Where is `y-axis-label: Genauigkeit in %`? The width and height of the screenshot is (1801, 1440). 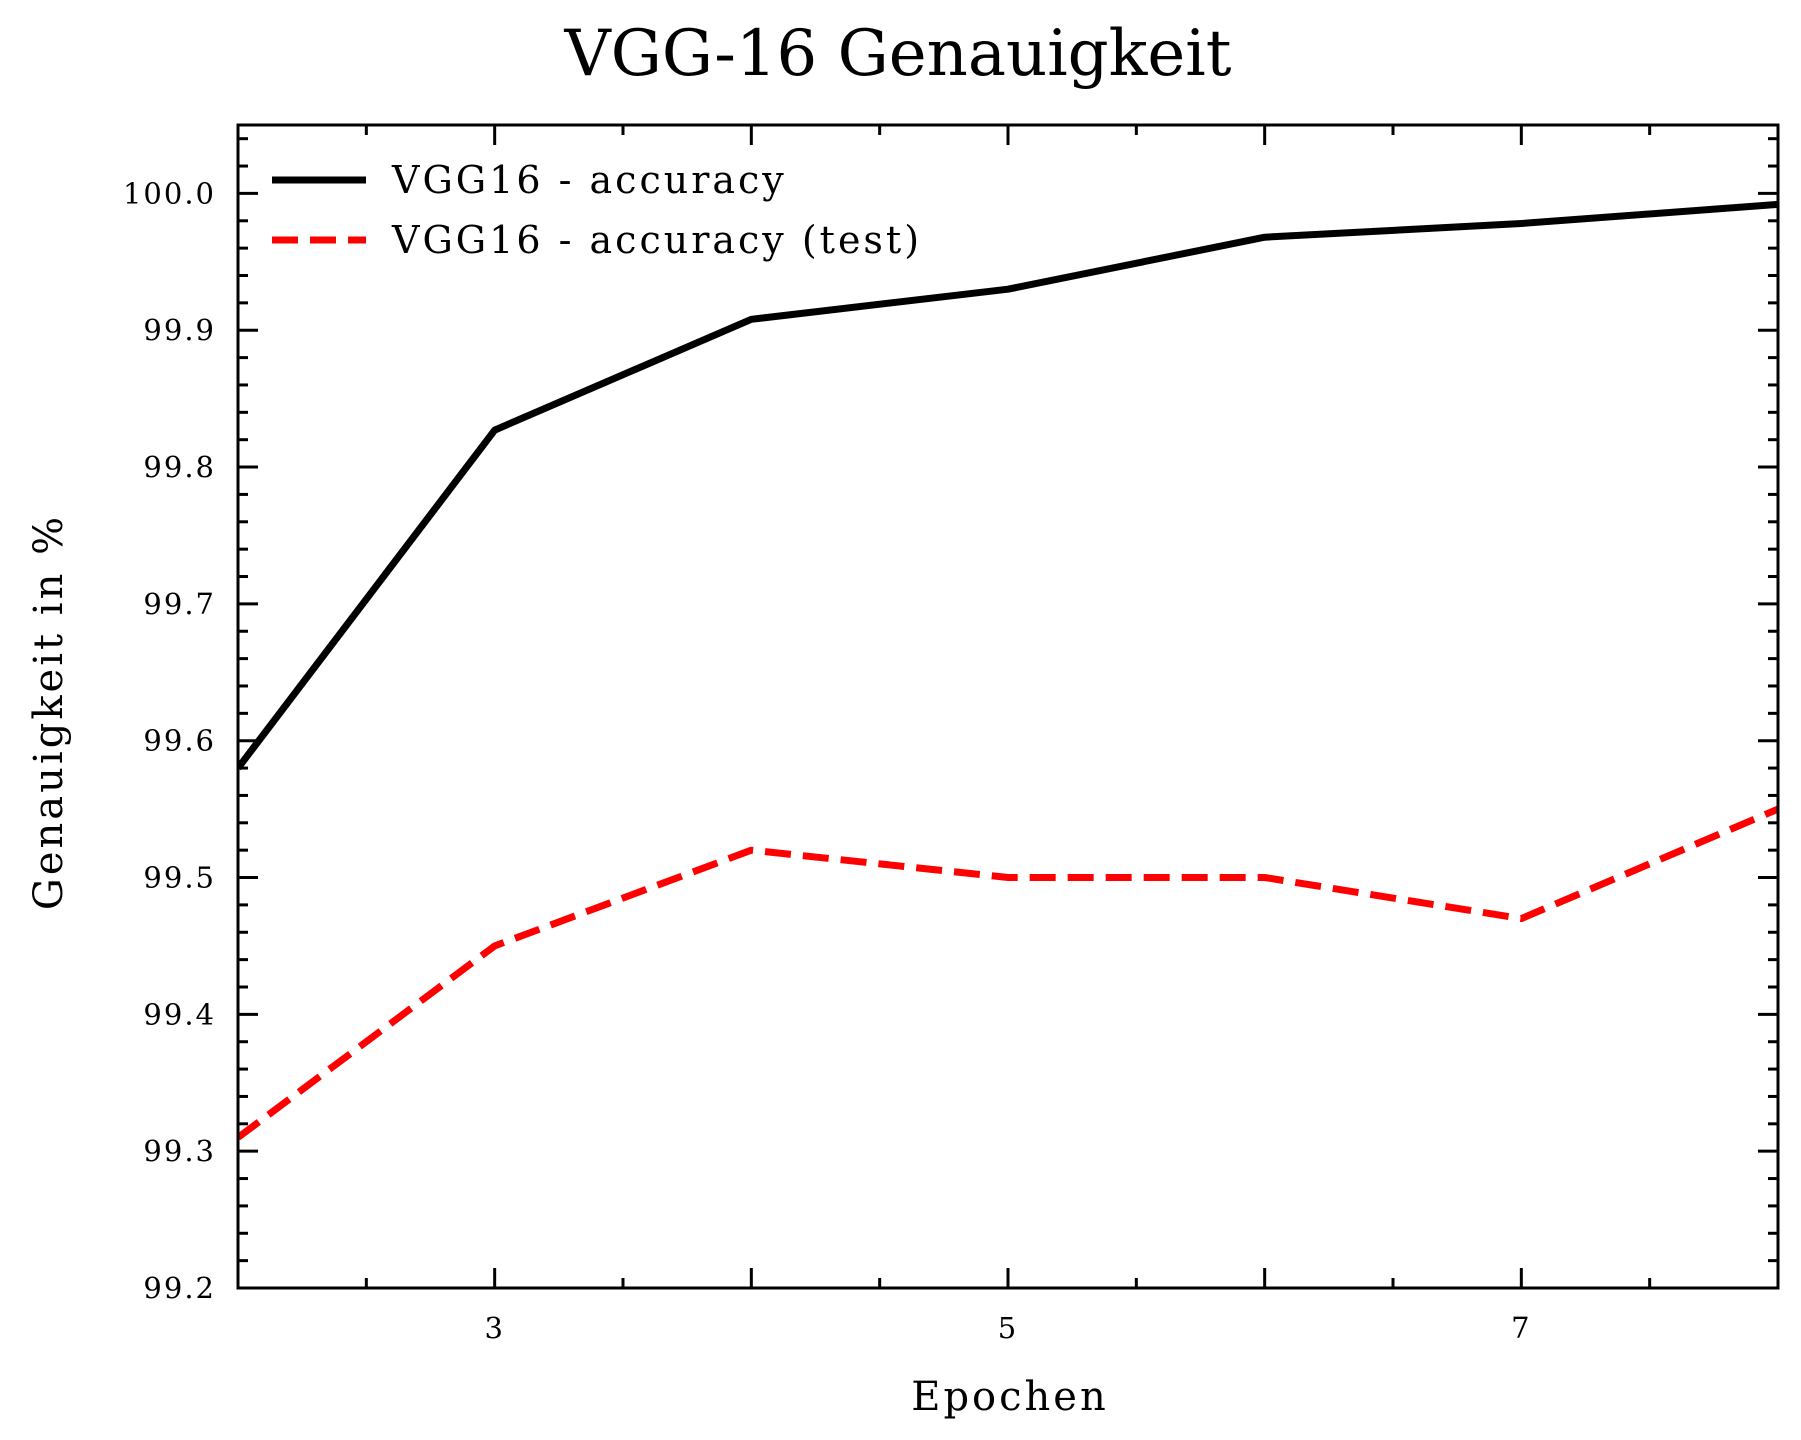 y-axis-label: Genauigkeit in % is located at coordinates (49, 712).